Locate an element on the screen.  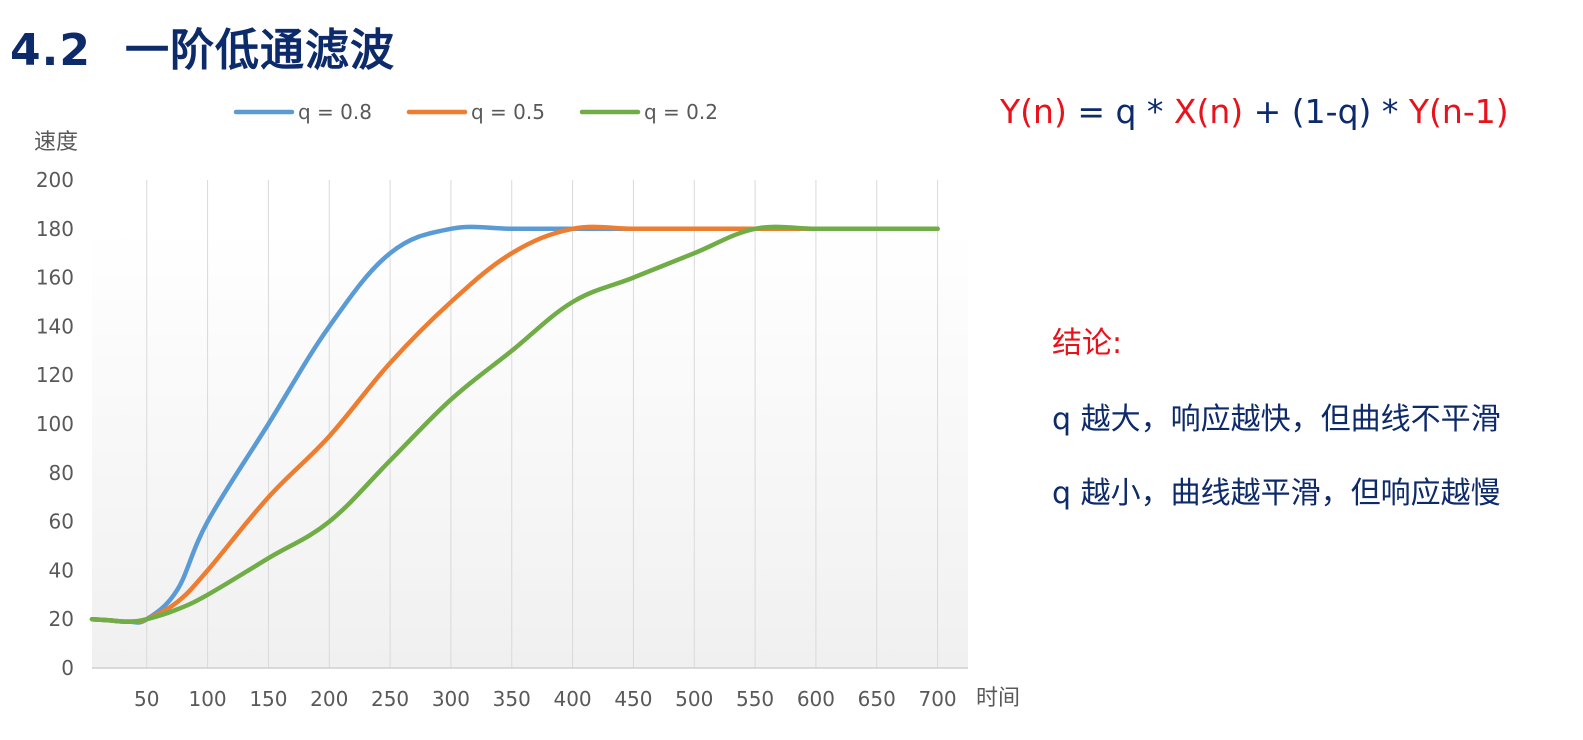
legend-label: q = 0.2 is located at coordinates (681, 112).